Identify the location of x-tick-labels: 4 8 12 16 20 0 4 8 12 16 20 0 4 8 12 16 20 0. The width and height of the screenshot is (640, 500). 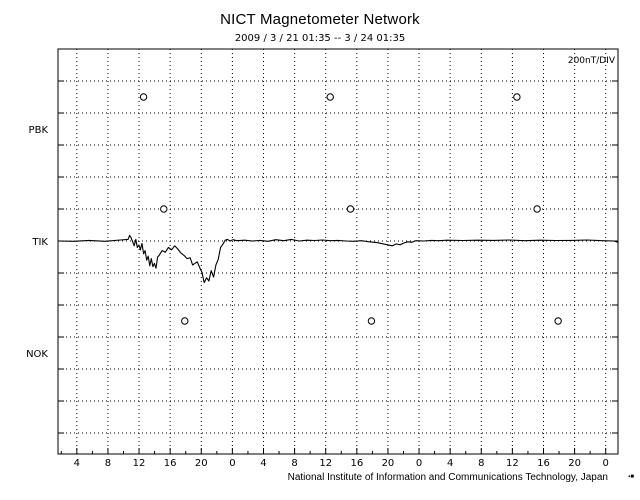
(341, 463).